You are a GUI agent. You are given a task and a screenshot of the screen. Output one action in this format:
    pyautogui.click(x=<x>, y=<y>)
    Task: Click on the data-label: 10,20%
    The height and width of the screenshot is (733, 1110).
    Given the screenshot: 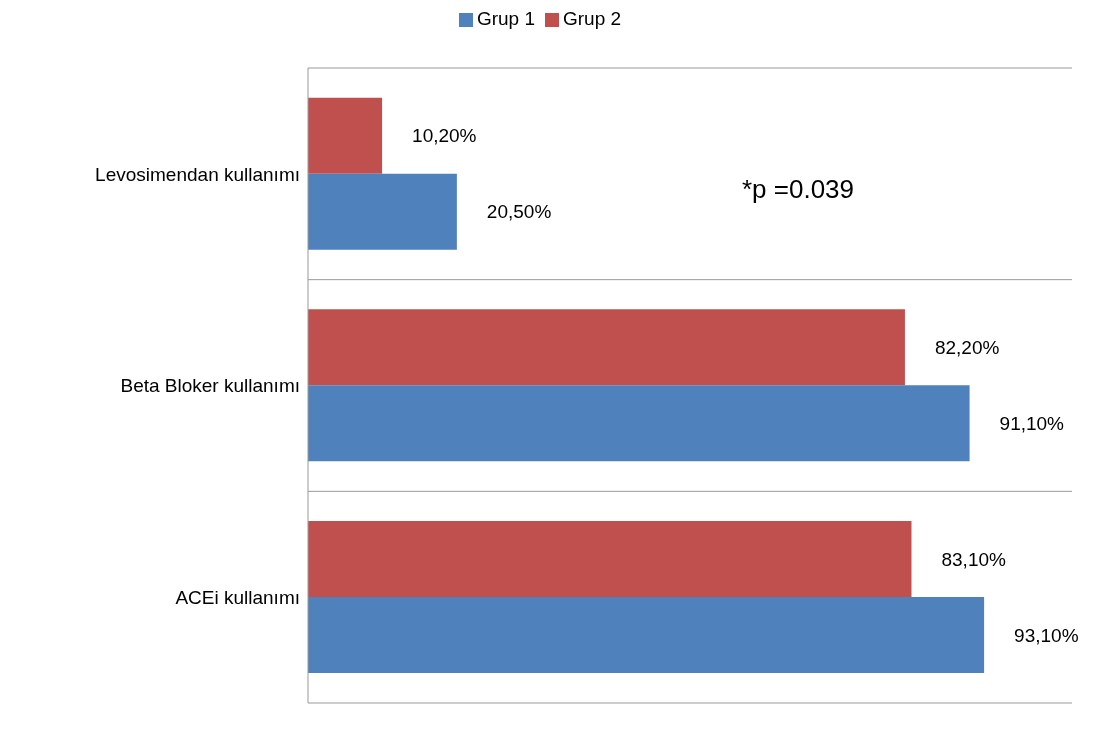 What is the action you would take?
    pyautogui.click(x=444, y=136)
    